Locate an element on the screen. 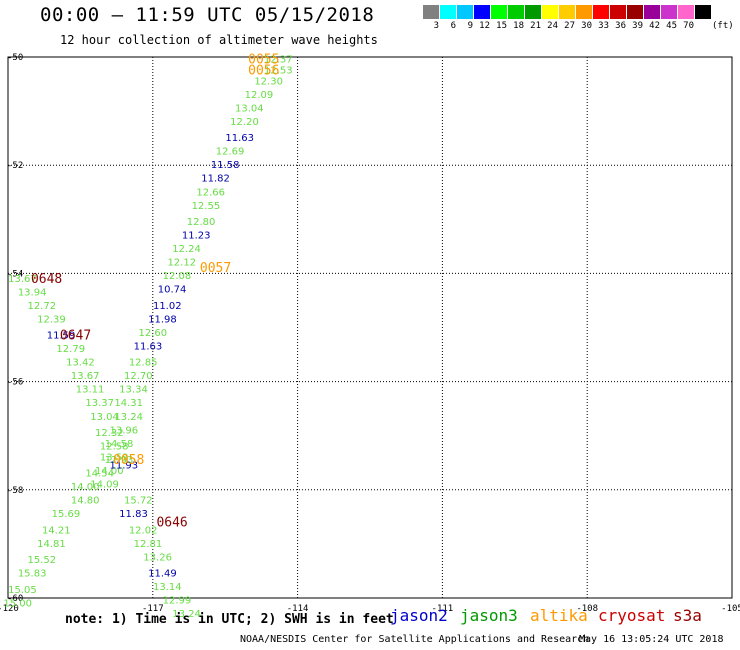 The width and height of the screenshot is (740, 650). wave-height-value: 15.83 is located at coordinates (32, 574).